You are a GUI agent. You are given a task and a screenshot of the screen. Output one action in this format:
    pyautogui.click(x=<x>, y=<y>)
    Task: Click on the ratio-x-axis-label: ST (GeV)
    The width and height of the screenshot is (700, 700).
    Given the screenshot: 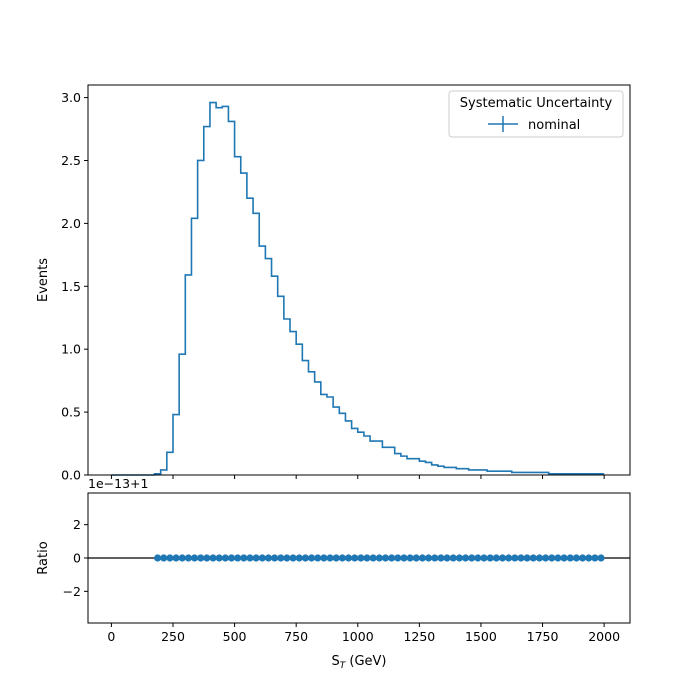 What is the action you would take?
    pyautogui.click(x=358, y=662)
    